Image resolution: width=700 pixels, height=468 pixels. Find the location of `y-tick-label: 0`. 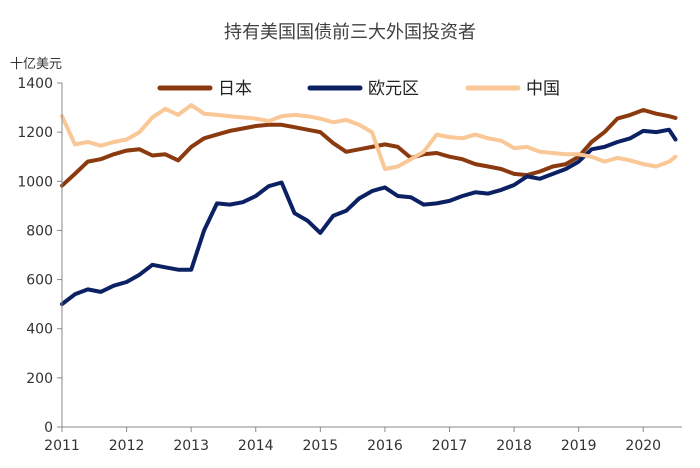

y-tick-label: 0 is located at coordinates (48, 428).